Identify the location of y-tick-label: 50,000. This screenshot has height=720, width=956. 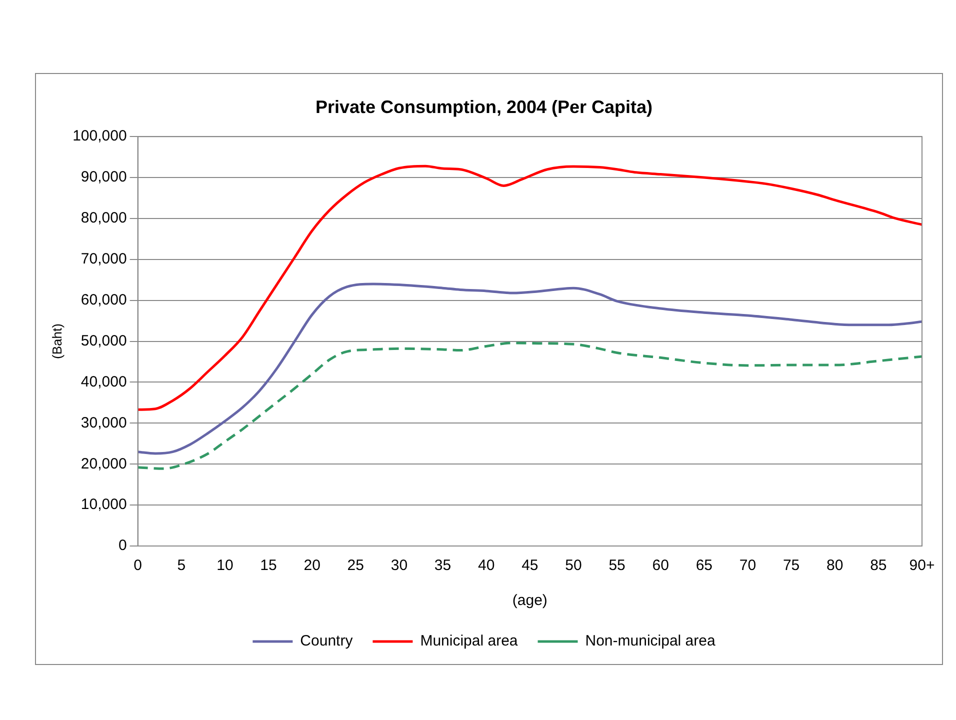
(103, 341).